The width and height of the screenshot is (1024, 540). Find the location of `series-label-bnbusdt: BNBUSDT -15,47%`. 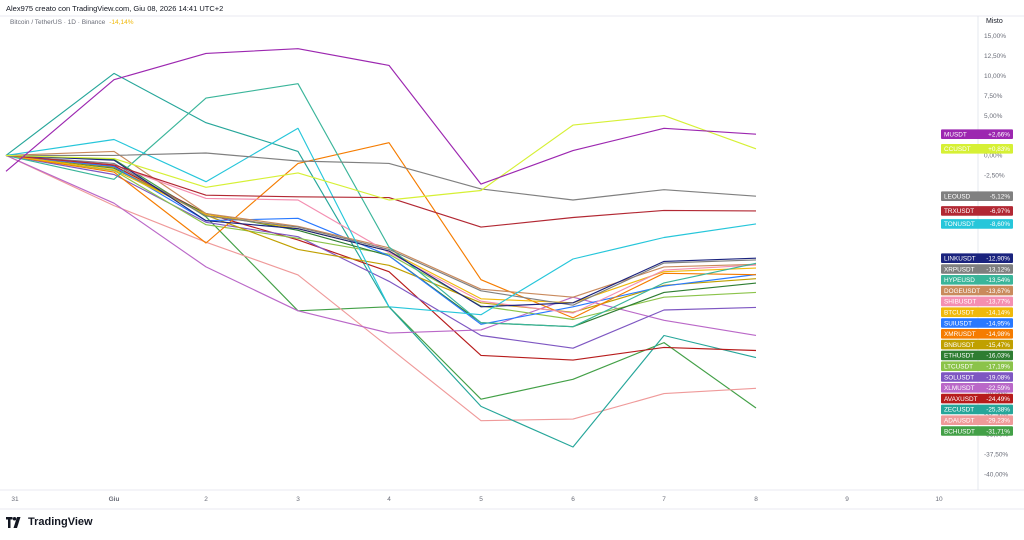

series-label-bnbusdt: BNBUSDT -15,47% is located at coordinates (977, 344).